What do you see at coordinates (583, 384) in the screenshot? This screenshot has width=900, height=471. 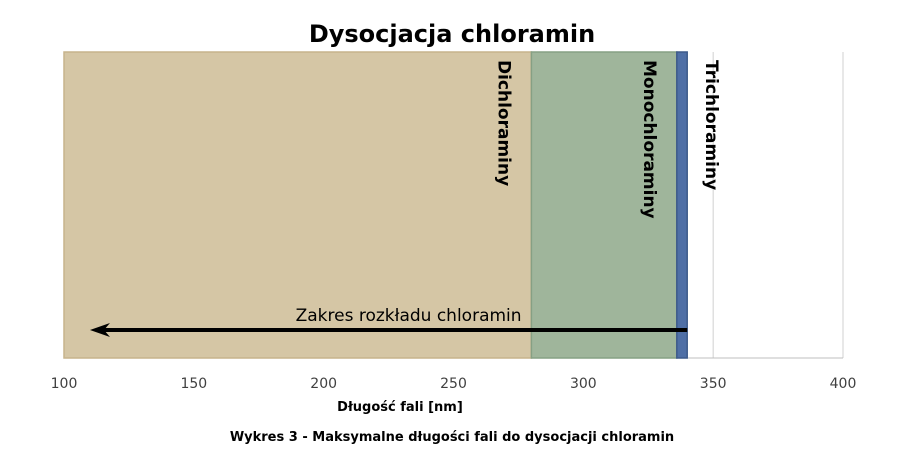 I see `x-tick-300: 300` at bounding box center [583, 384].